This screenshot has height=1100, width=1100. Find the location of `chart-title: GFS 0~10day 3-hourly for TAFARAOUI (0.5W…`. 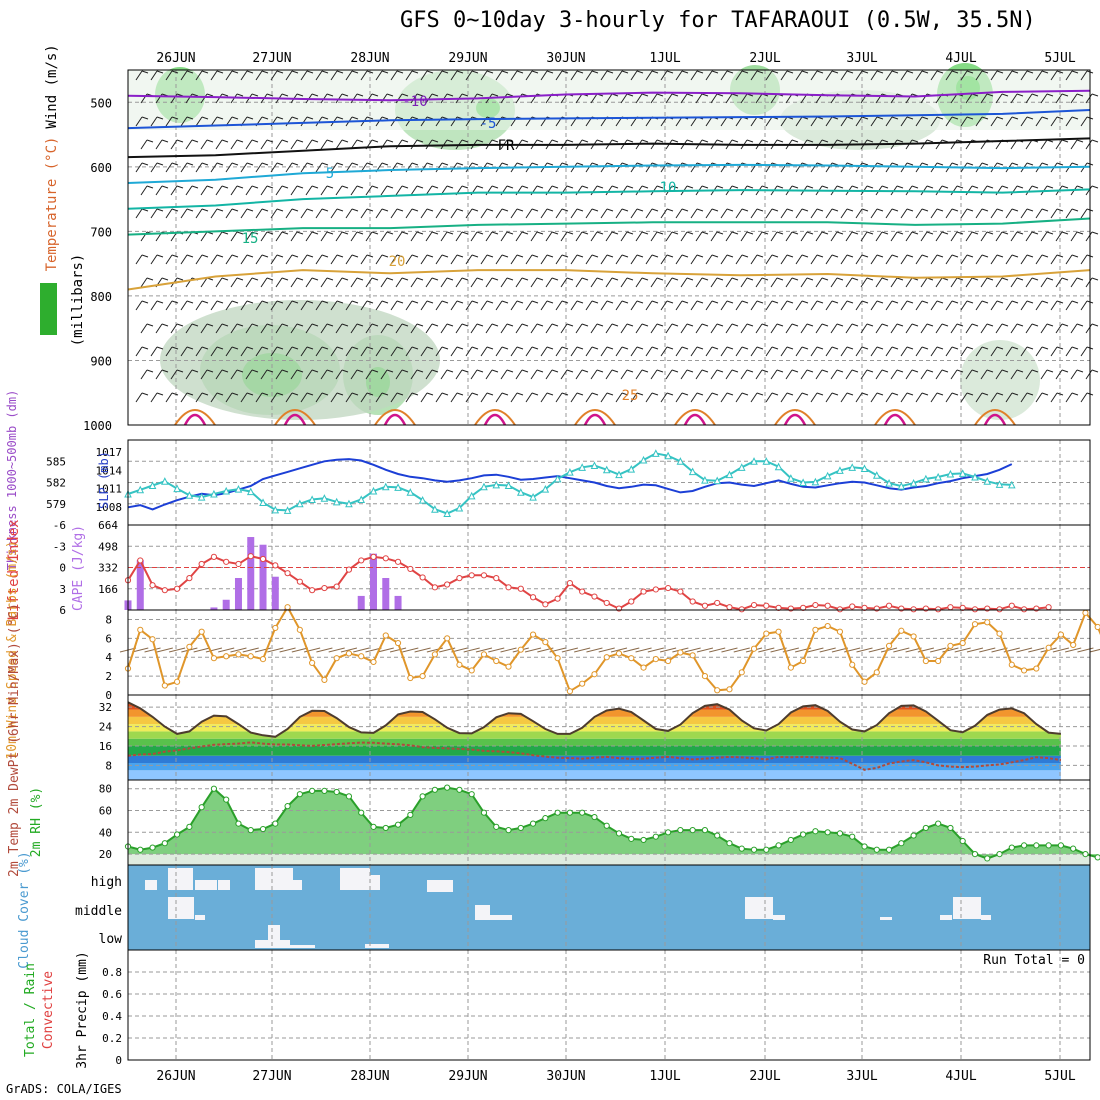

chart-title: GFS 0~10day 3-hourly for TAFARAOUI (0.5W… is located at coordinates (718, 20).